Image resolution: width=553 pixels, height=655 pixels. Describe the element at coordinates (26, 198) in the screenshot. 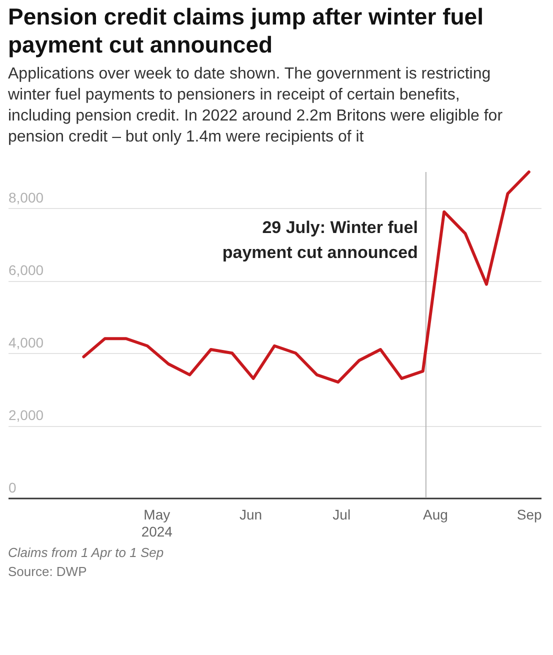

I see `y-tick-label: 8,000` at that location.